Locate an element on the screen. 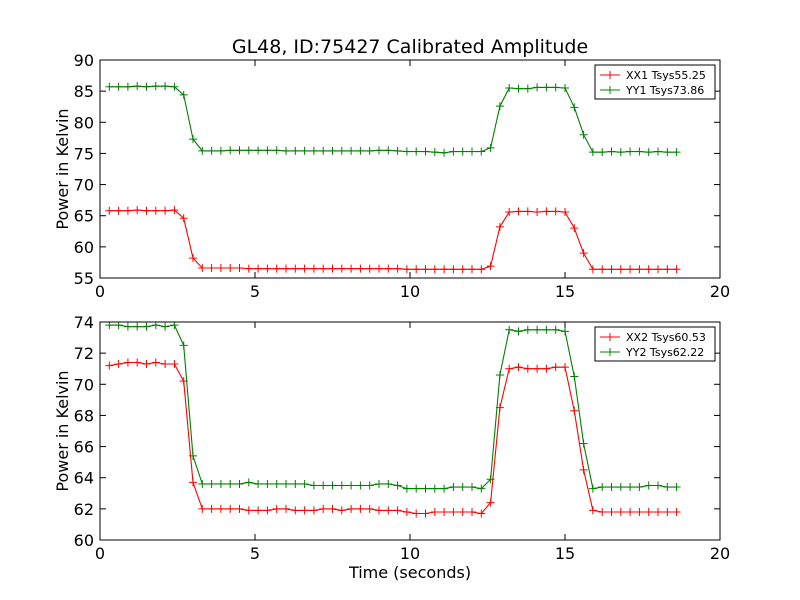 Image resolution: width=800 pixels, height=600 pixels. y-tick-label: 85 is located at coordinates (84, 91).